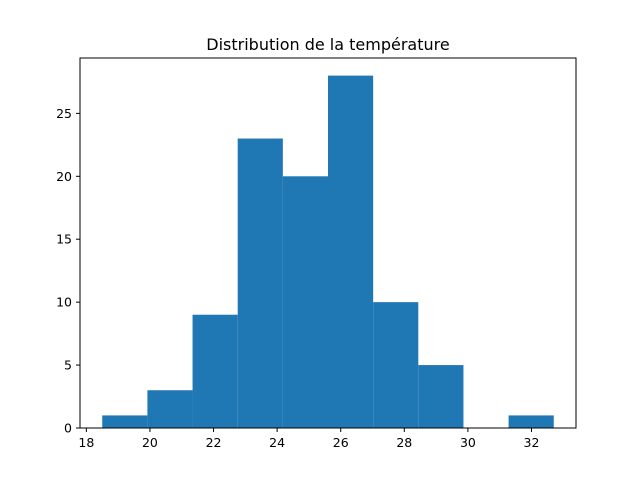 This screenshot has width=640, height=480. What do you see at coordinates (64, 176) in the screenshot?
I see `y-tick-label: 20` at bounding box center [64, 176].